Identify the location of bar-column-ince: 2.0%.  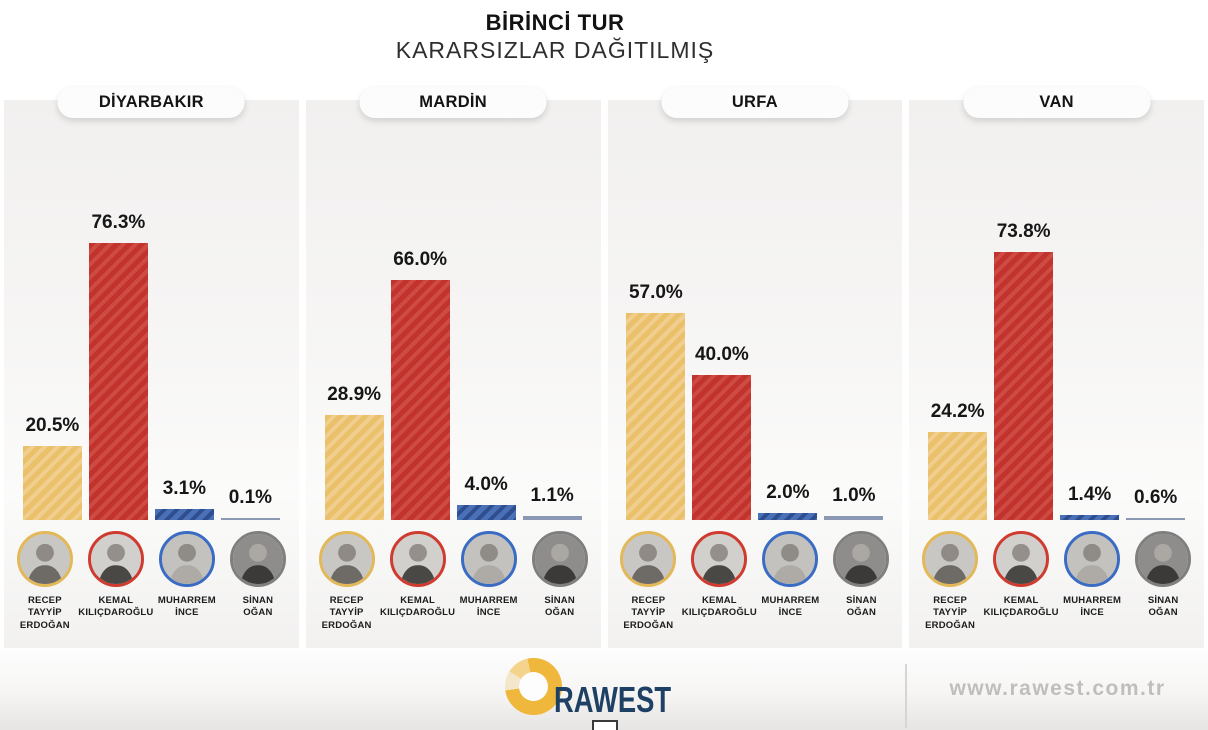
(788, 500).